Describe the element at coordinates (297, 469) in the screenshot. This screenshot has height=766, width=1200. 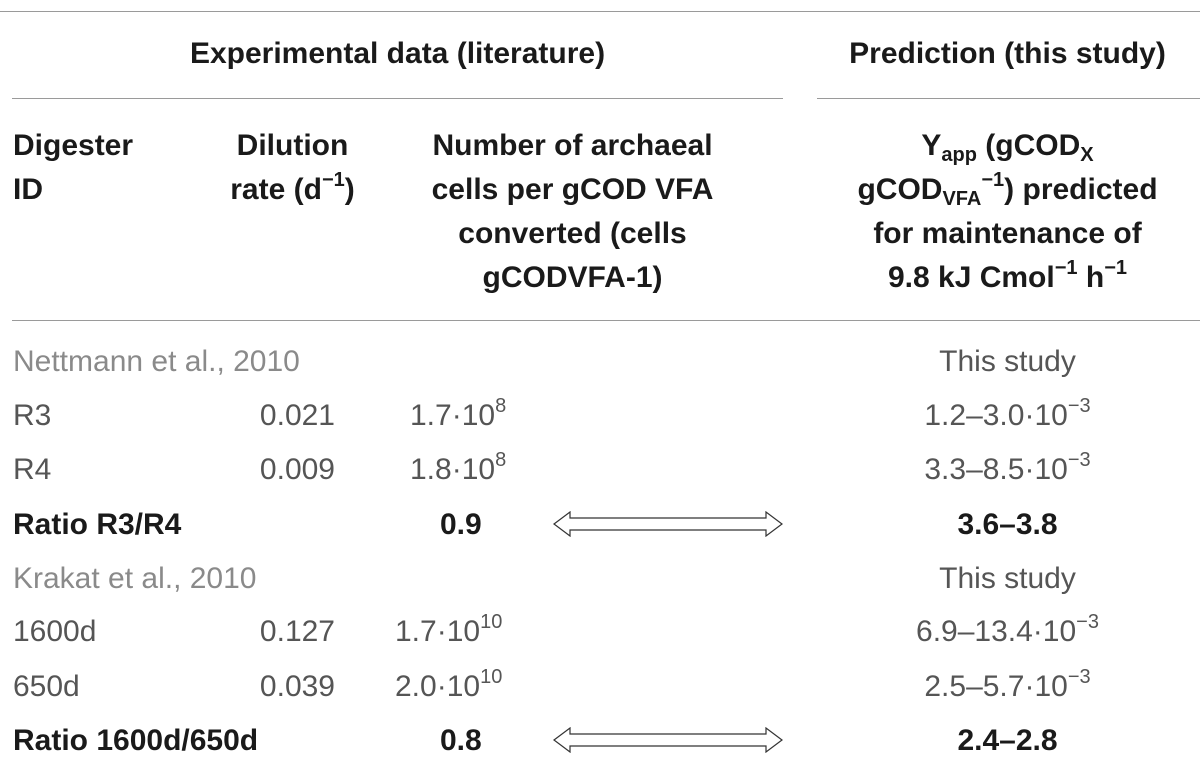
I see `dilution-rate: 0.009` at that location.